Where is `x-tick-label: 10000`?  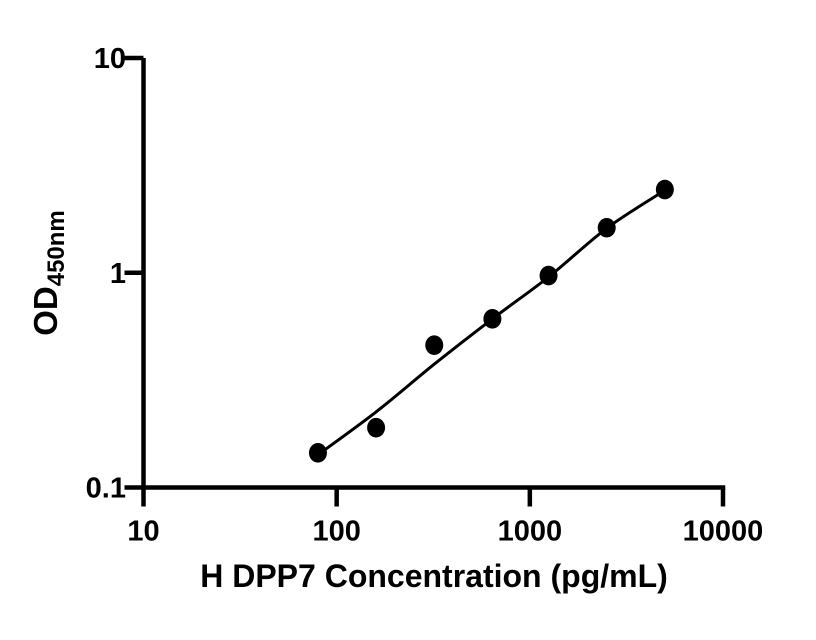 x-tick-label: 10000 is located at coordinates (723, 532).